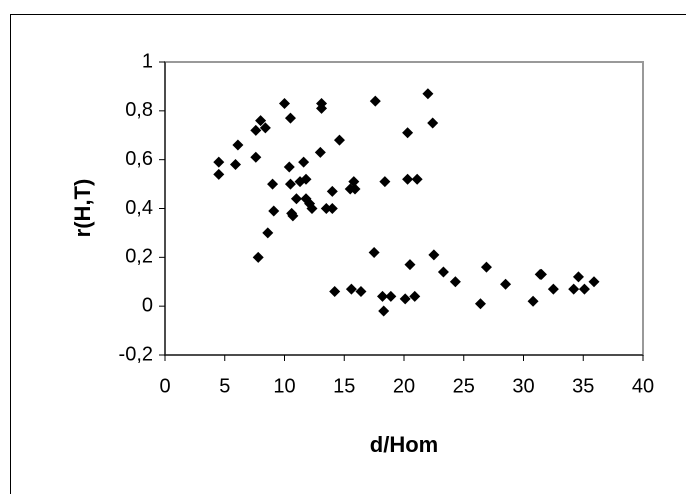 The width and height of the screenshot is (686, 494). I want to click on x-tick-label: 0, so click(164, 386).